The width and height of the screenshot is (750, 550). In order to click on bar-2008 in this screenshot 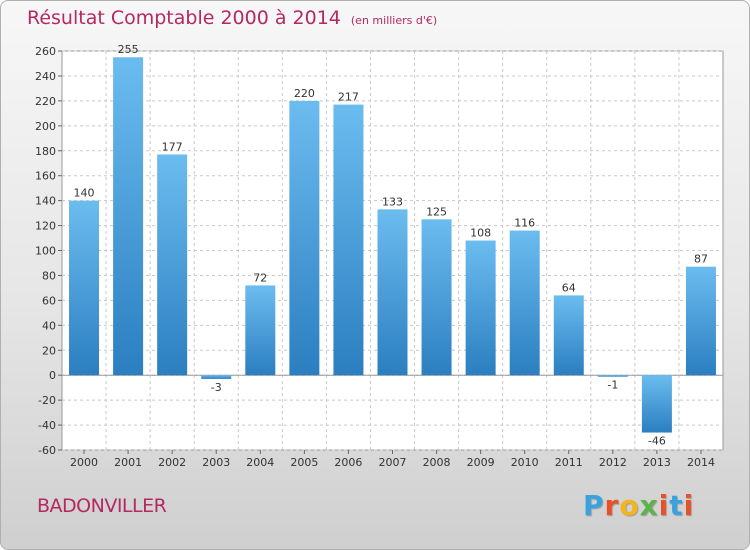, I will do `click(436, 297)`.